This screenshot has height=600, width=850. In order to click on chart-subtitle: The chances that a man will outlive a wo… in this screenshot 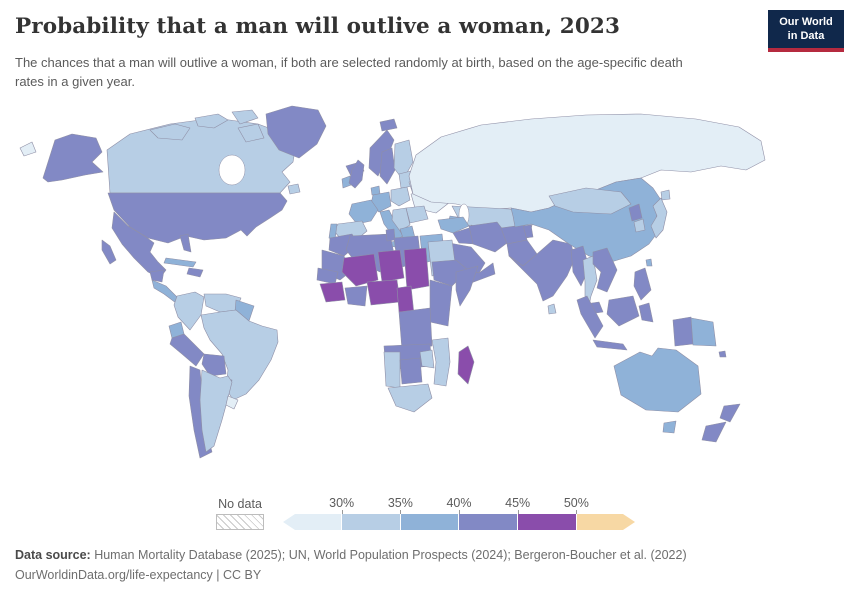, I will do `click(349, 72)`.